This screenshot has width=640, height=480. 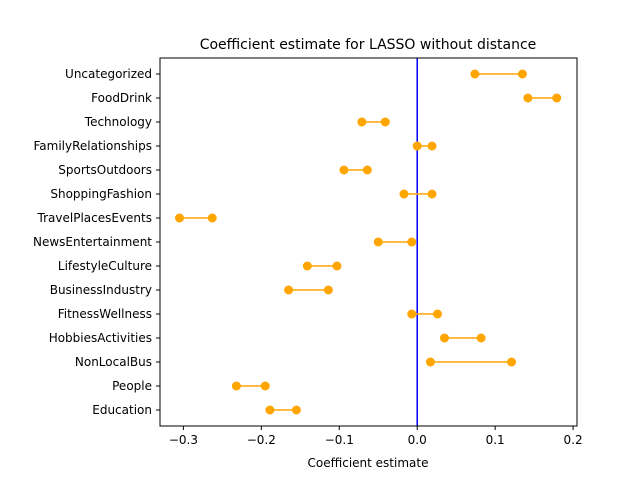 What do you see at coordinates (573, 440) in the screenshot?
I see `x-tick-label: 0.2` at bounding box center [573, 440].